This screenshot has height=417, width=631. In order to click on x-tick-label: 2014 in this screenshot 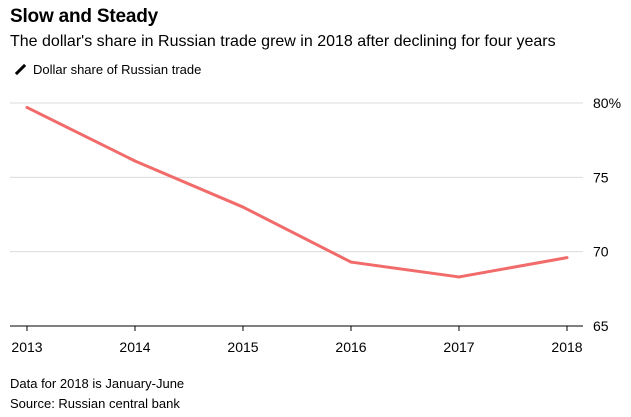, I will do `click(134, 347)`.